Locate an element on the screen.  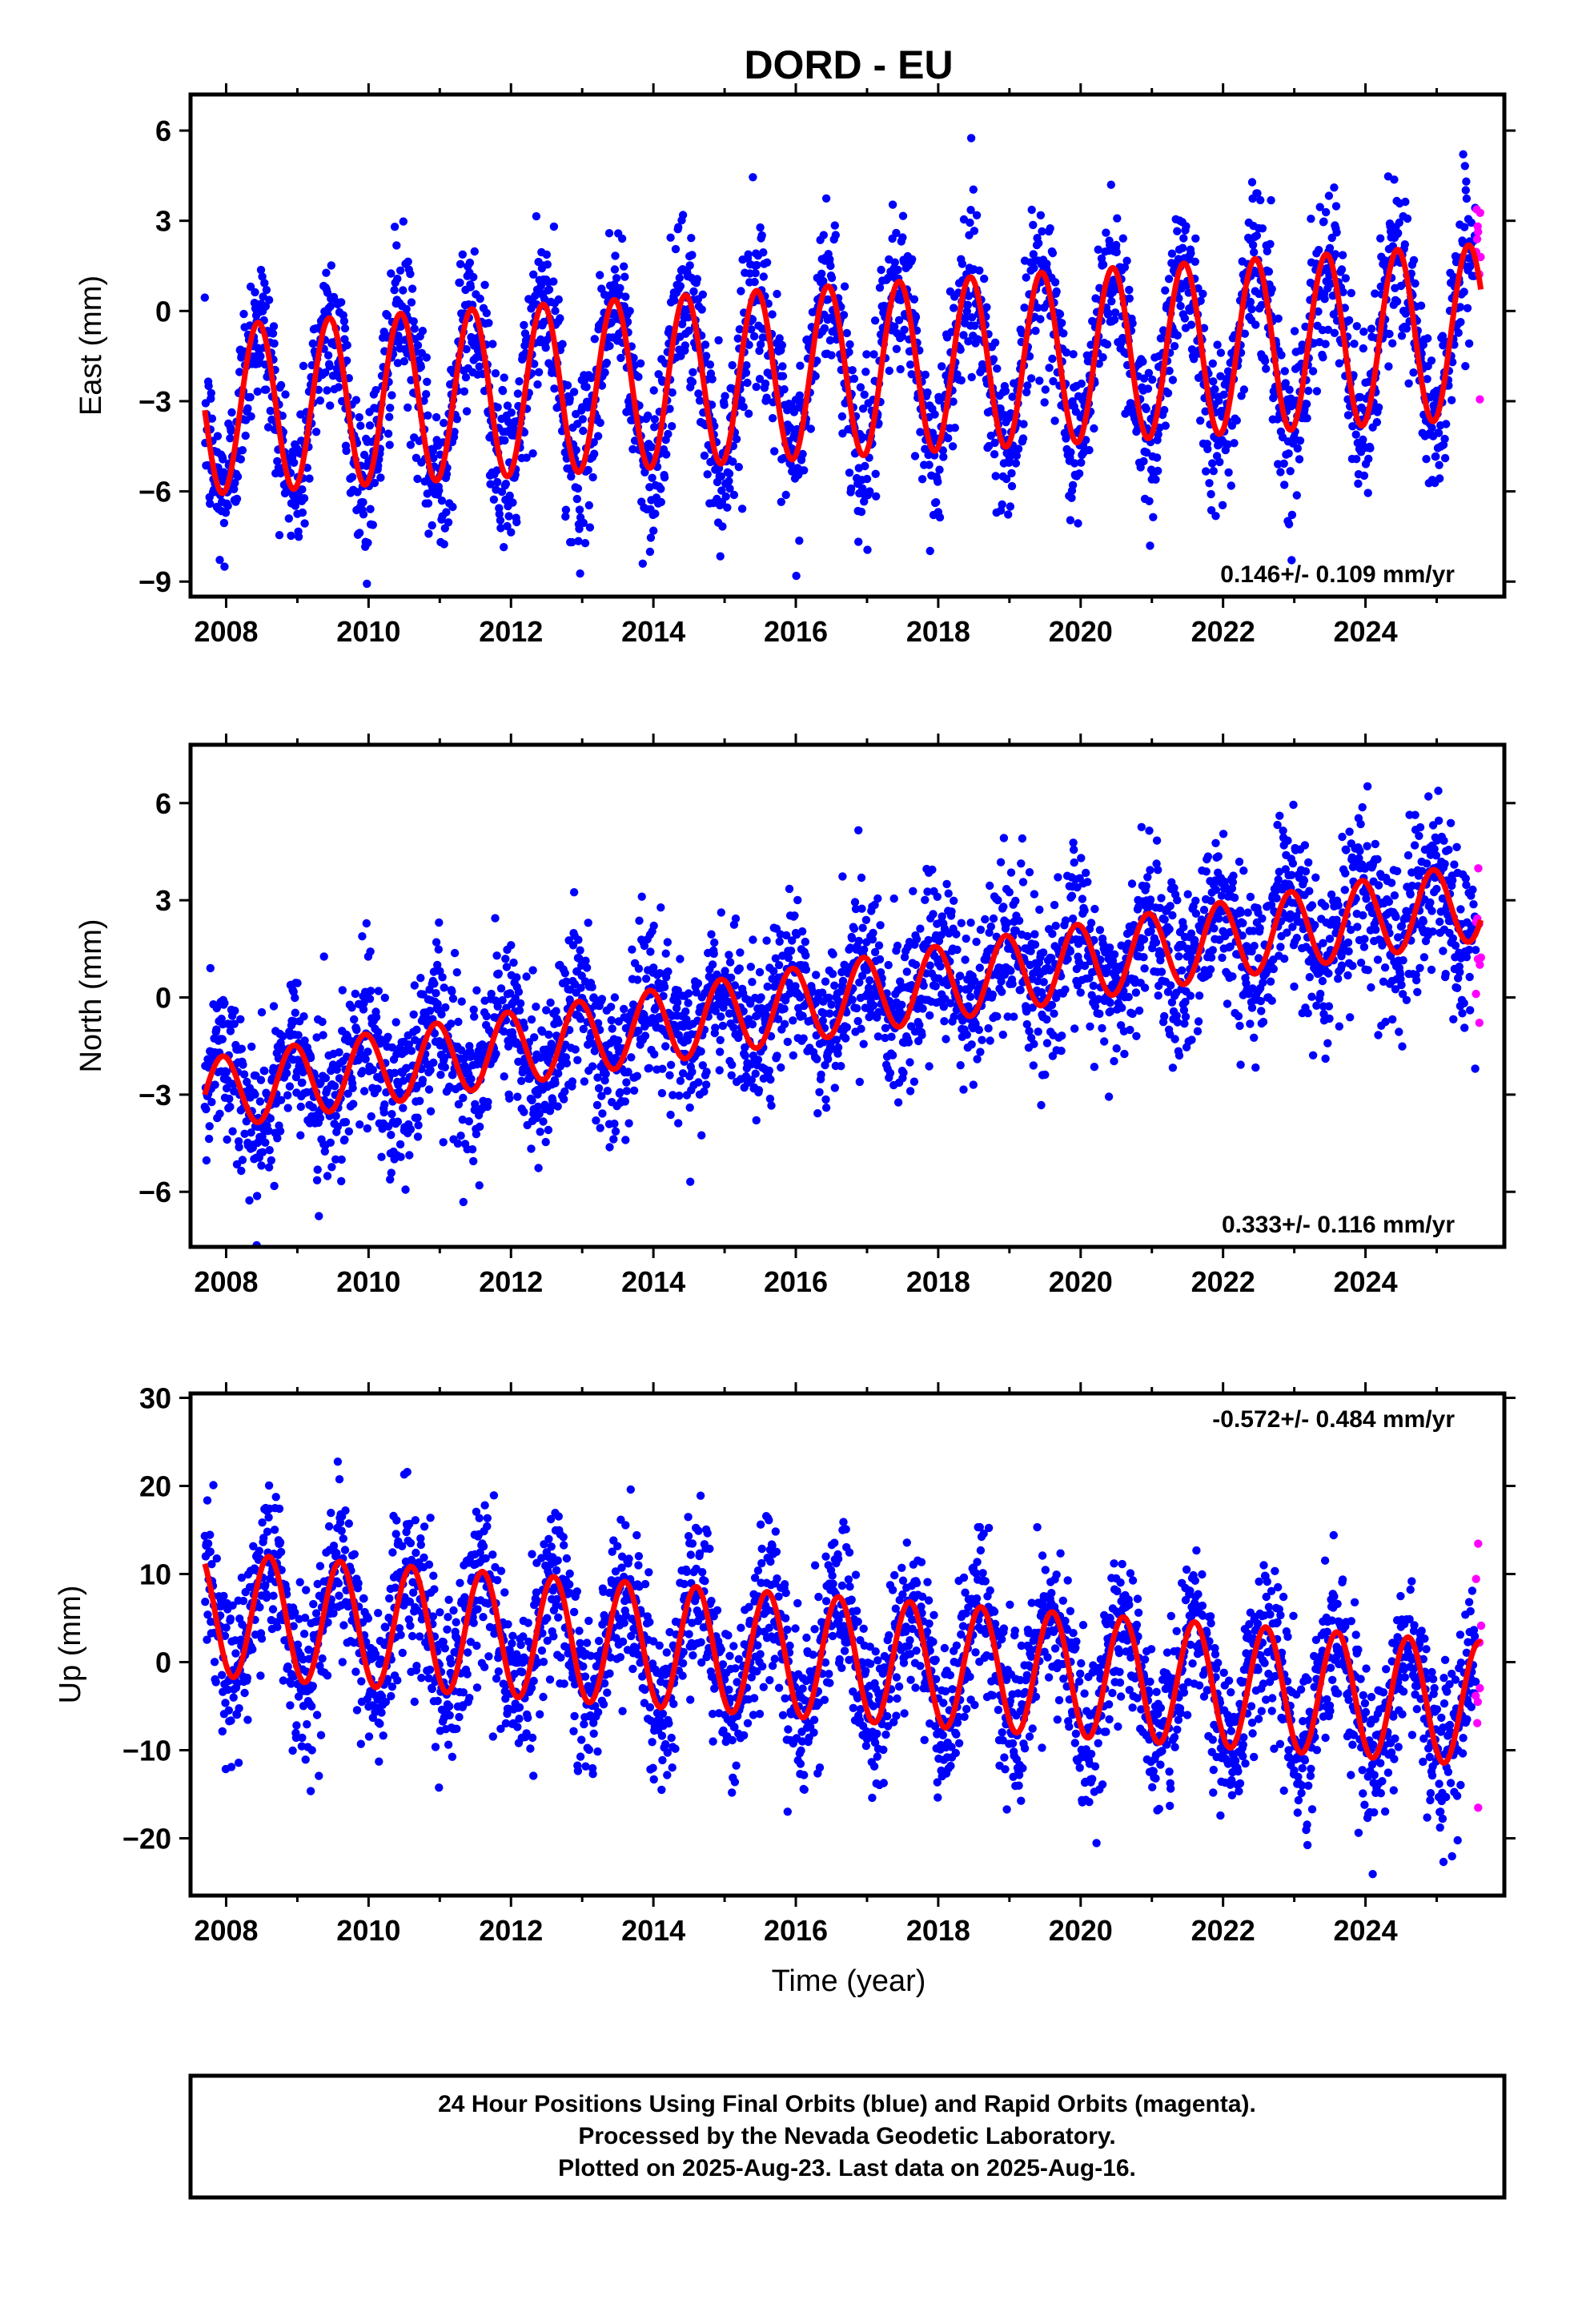
x-tick-label: 2022 is located at coordinates (1223, 631).